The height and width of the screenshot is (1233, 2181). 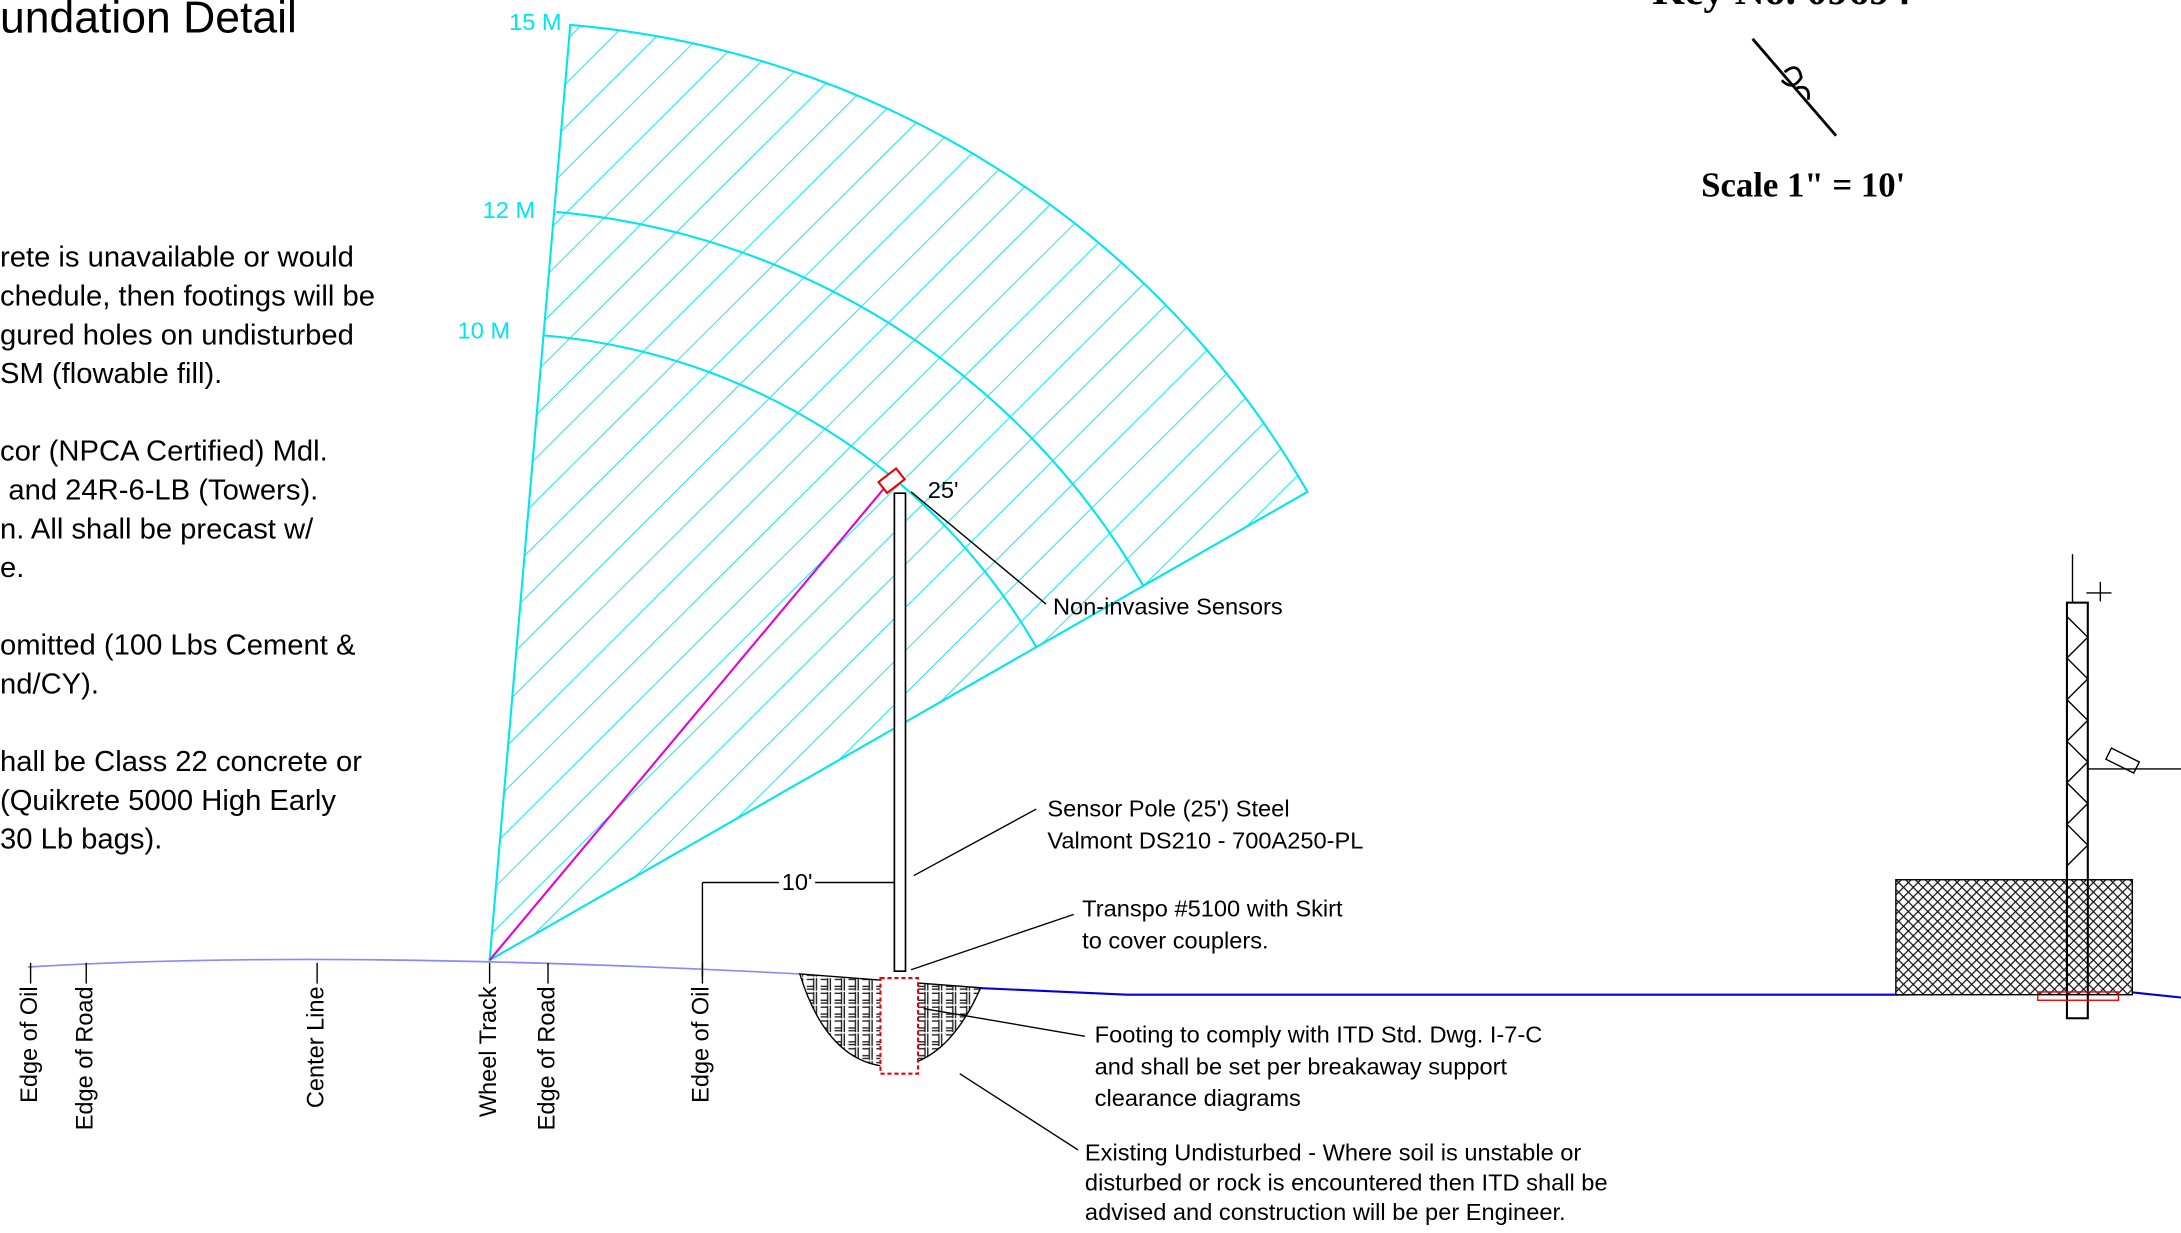 What do you see at coordinates (2014, 937) in the screenshot?
I see `fence` at bounding box center [2014, 937].